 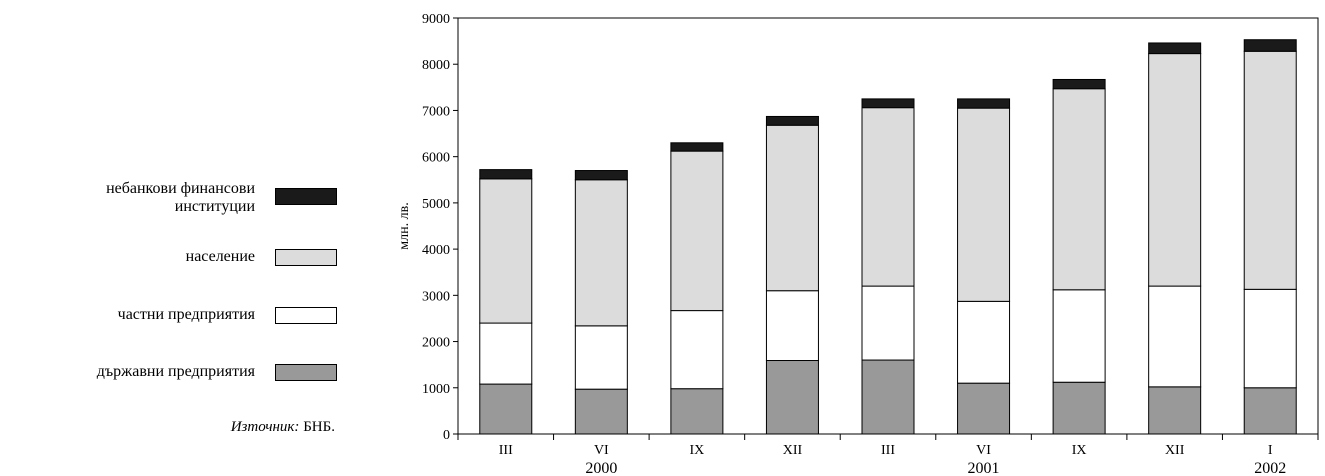 I want to click on legend-label-nonbank: небанкови финансови институции, so click(x=180, y=198).